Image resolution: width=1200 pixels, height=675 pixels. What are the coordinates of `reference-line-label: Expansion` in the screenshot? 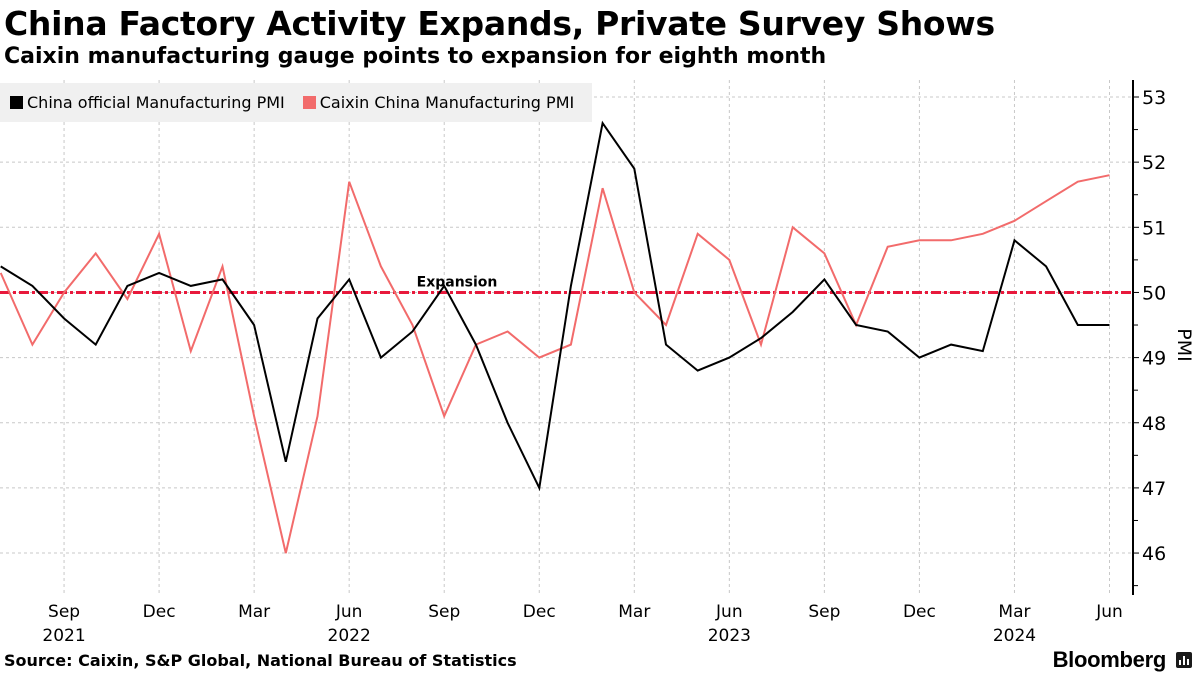 It's located at (457, 282).